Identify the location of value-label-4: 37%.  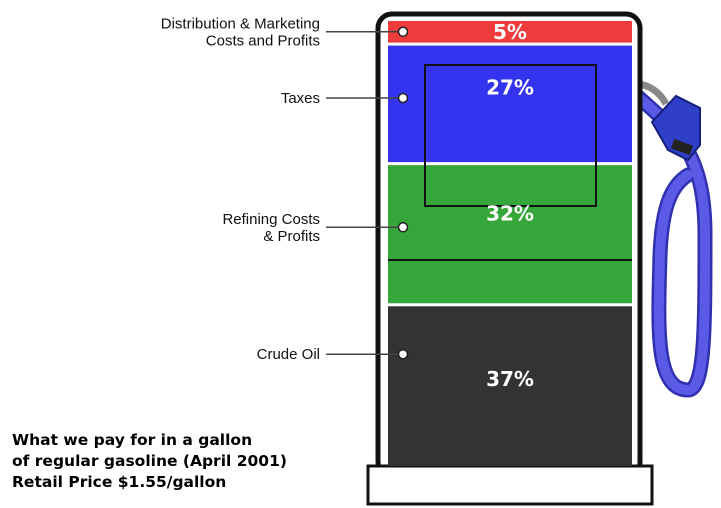
(510, 379).